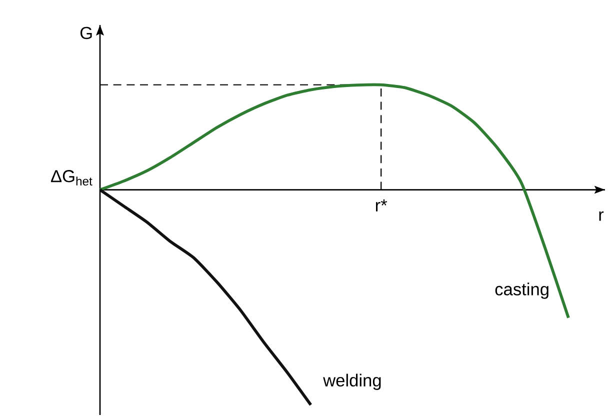 The image size is (609, 417). What do you see at coordinates (352, 382) in the screenshot?
I see `series-label: welding` at bounding box center [352, 382].